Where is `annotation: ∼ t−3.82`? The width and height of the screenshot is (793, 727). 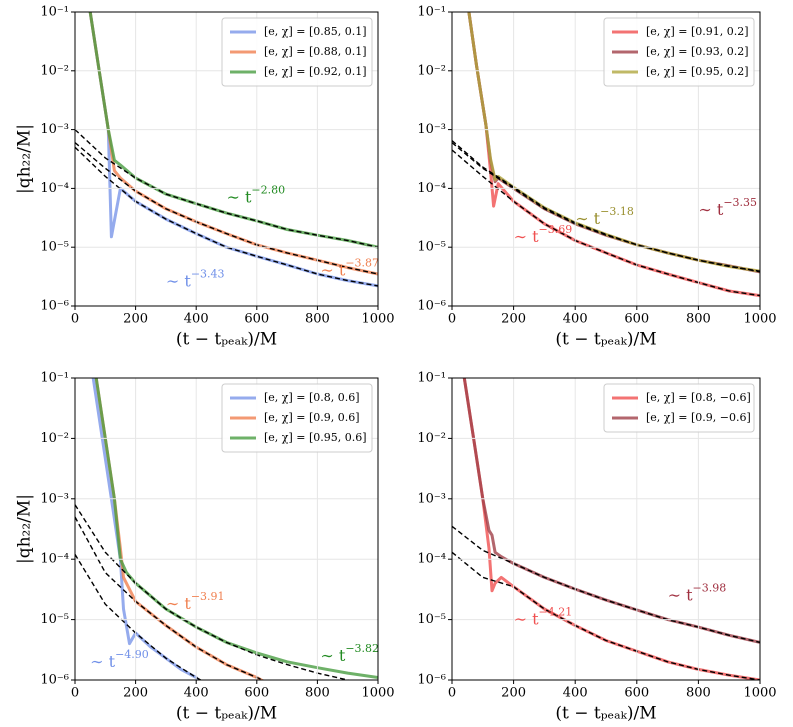 annotation: ∼ t−3.82 is located at coordinates (349, 653).